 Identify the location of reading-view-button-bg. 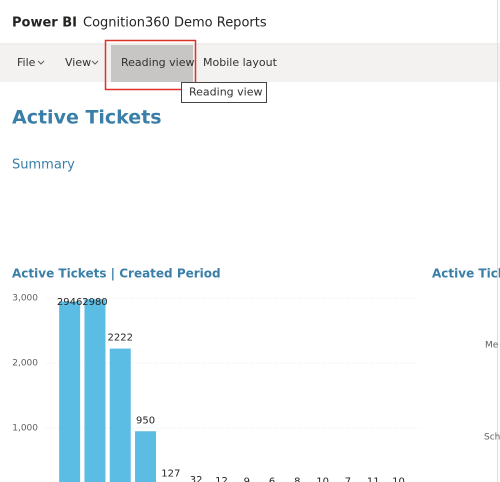
(152, 63).